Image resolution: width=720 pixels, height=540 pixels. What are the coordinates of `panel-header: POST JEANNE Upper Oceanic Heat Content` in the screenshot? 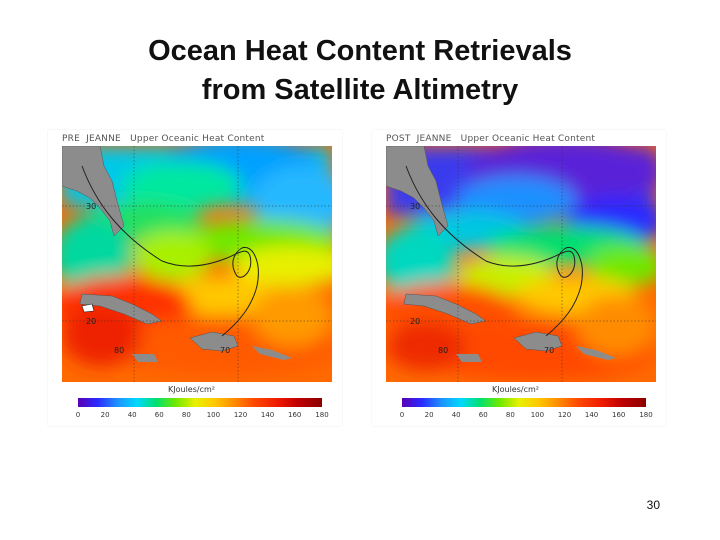 It's located at (491, 139).